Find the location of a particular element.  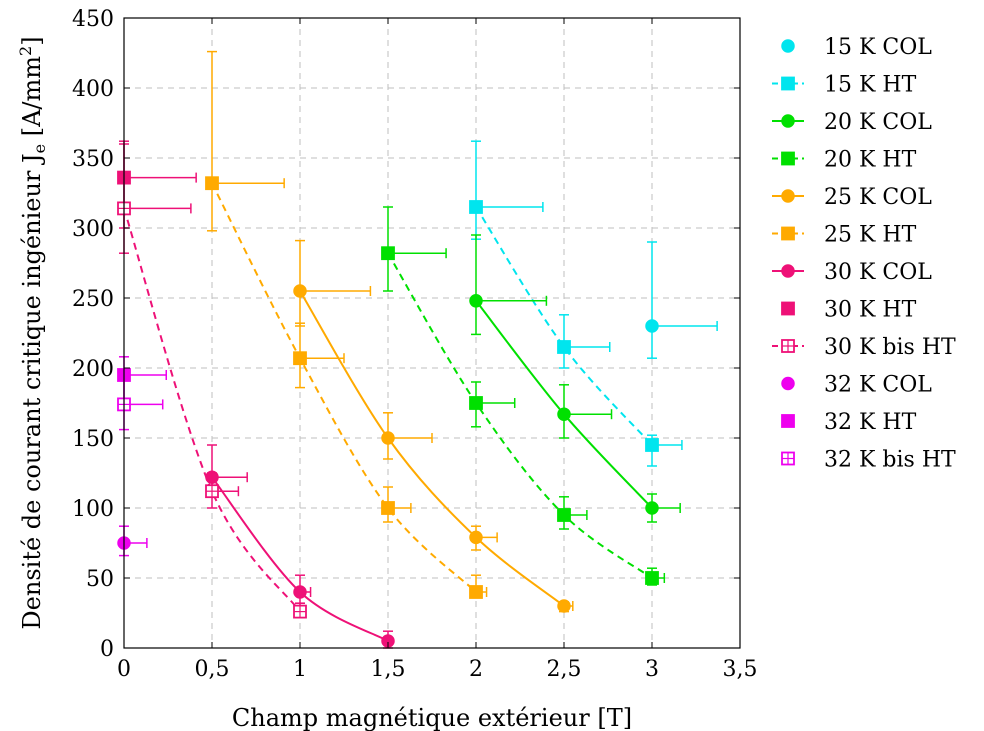

legend-label: 32 K bis HT is located at coordinates (890, 460).